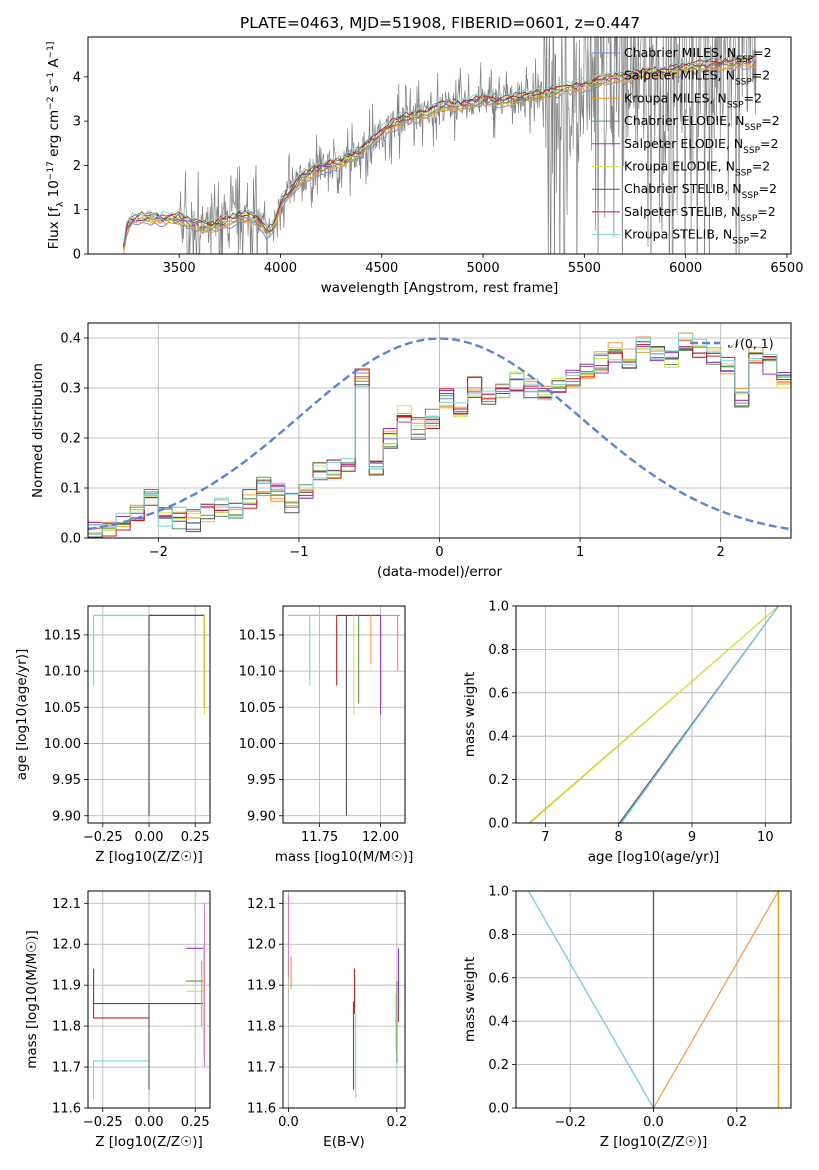  I want to click on model-kroupa-stelib, so click(439, 149).